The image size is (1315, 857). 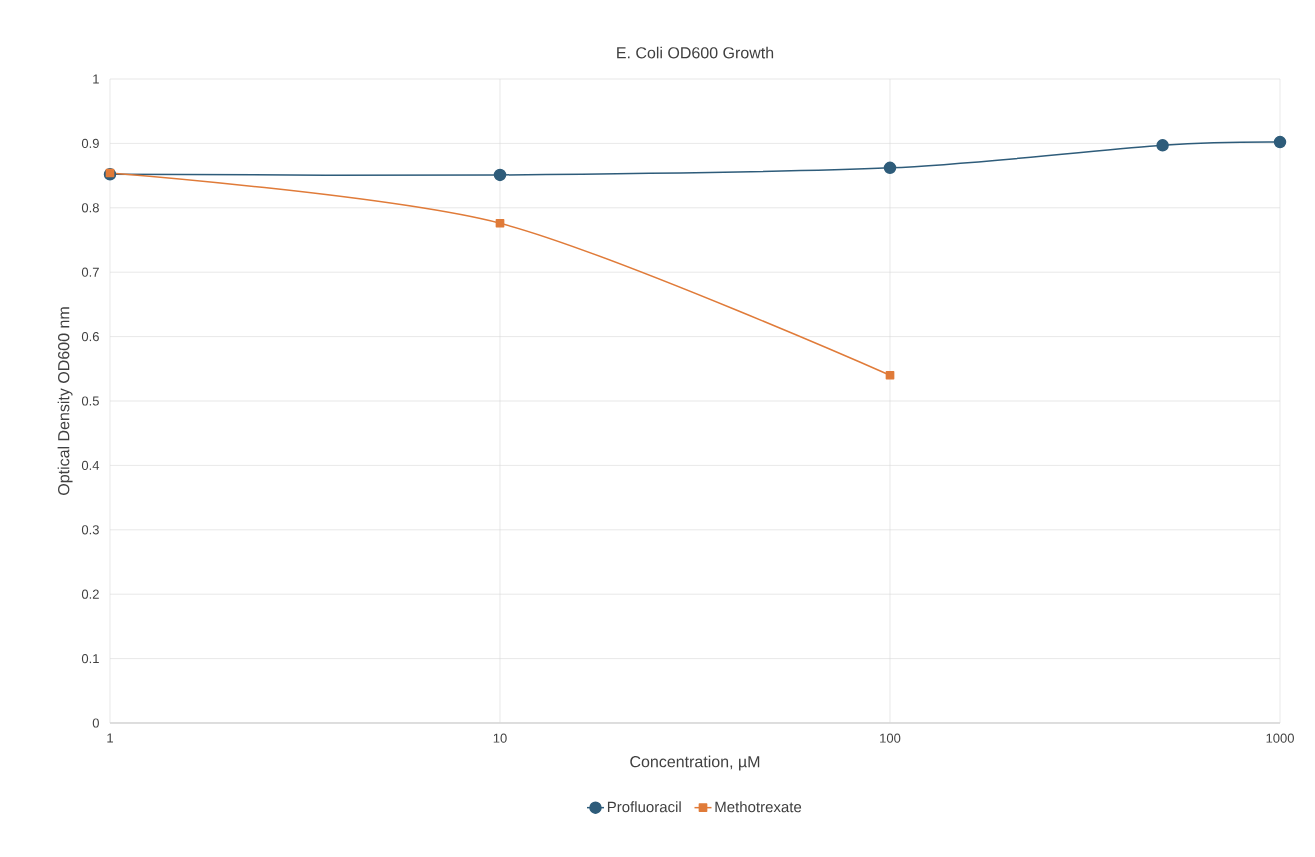 I want to click on y-tick-label: 0.7, so click(x=90, y=272).